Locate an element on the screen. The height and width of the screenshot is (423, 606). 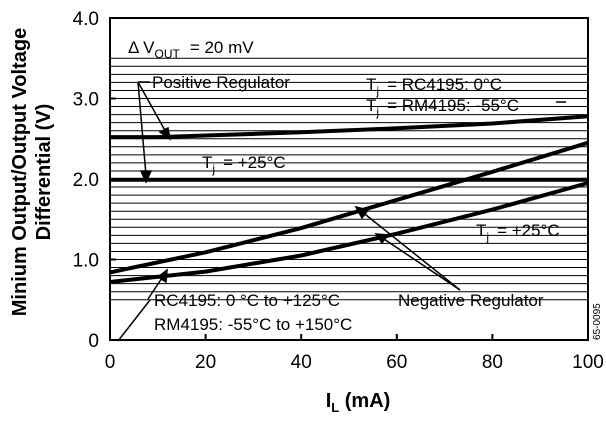
positive-regulator-arrowhead-upper is located at coordinates (165, 133).